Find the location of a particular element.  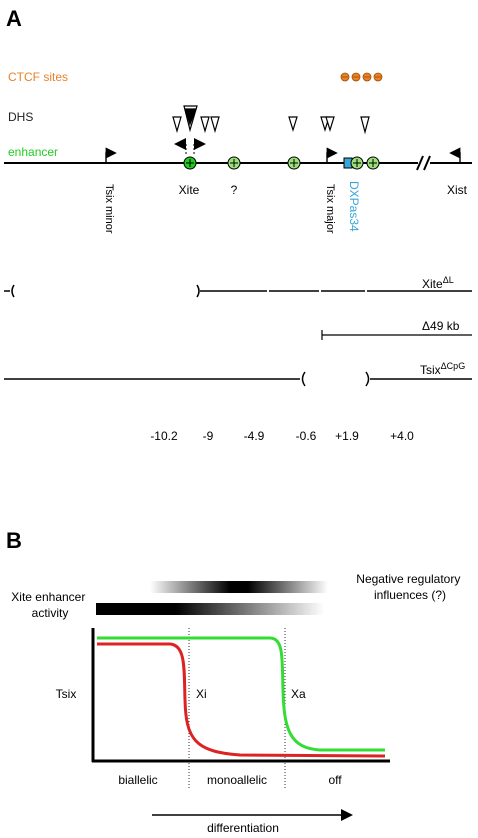

xa-curve is located at coordinates (241, 694).